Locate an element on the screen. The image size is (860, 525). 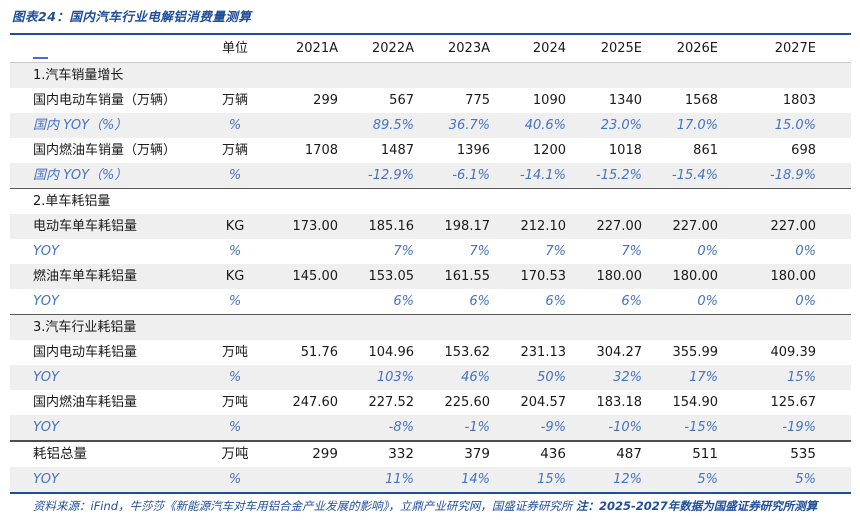
table-header: 单位 2021A 2022A 2023A 2024 2025E 2026E 2027E is located at coordinates (430, 48).